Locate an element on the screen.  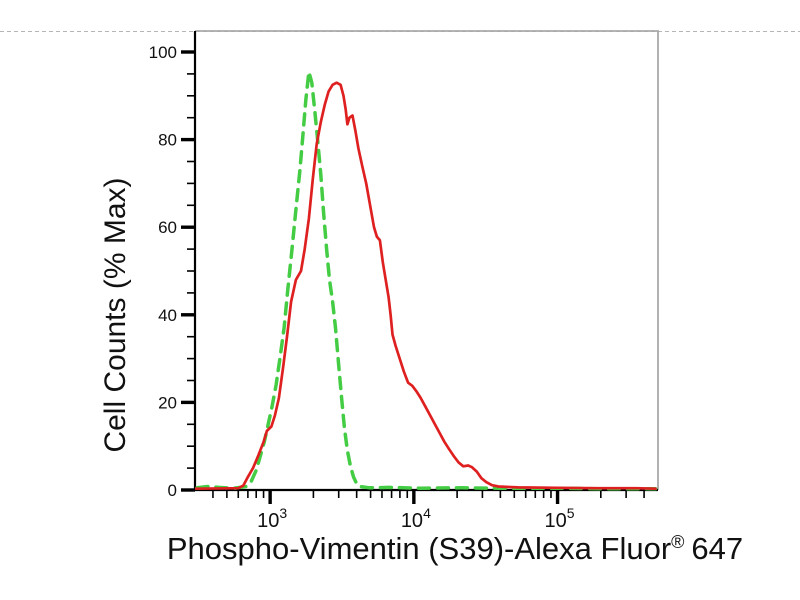
x-tick-label: 10⁴ is located at coordinates (416, 518).